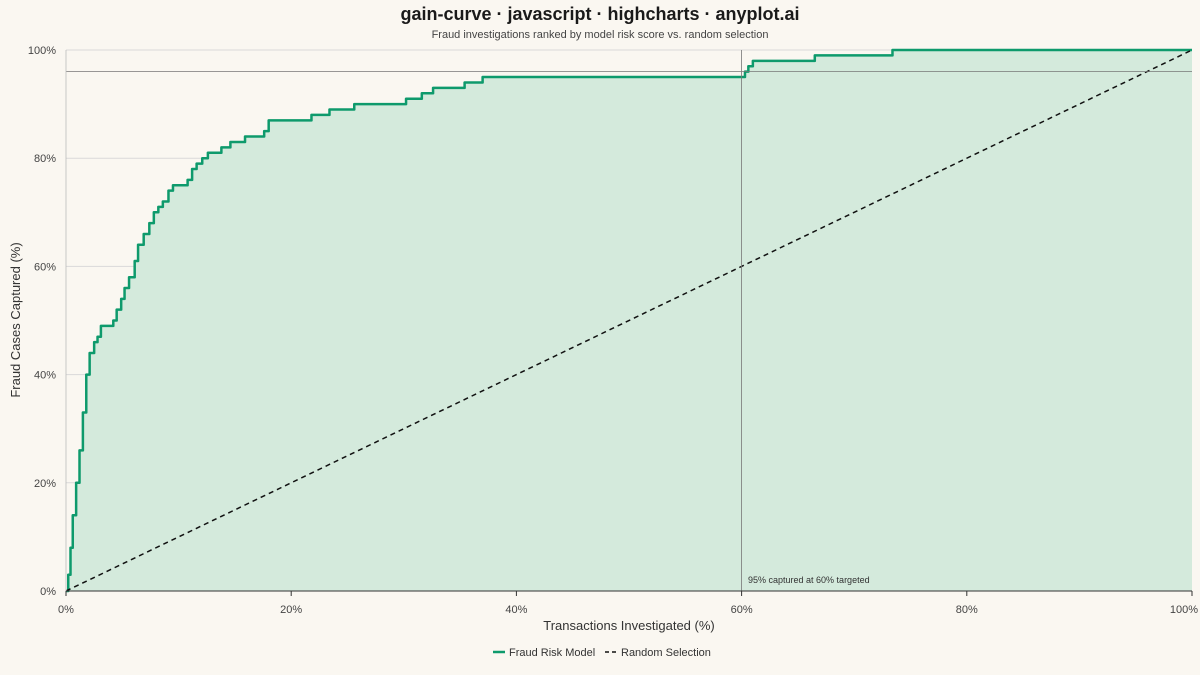  What do you see at coordinates (45, 267) in the screenshot?
I see `y-tick-label: 60%` at bounding box center [45, 267].